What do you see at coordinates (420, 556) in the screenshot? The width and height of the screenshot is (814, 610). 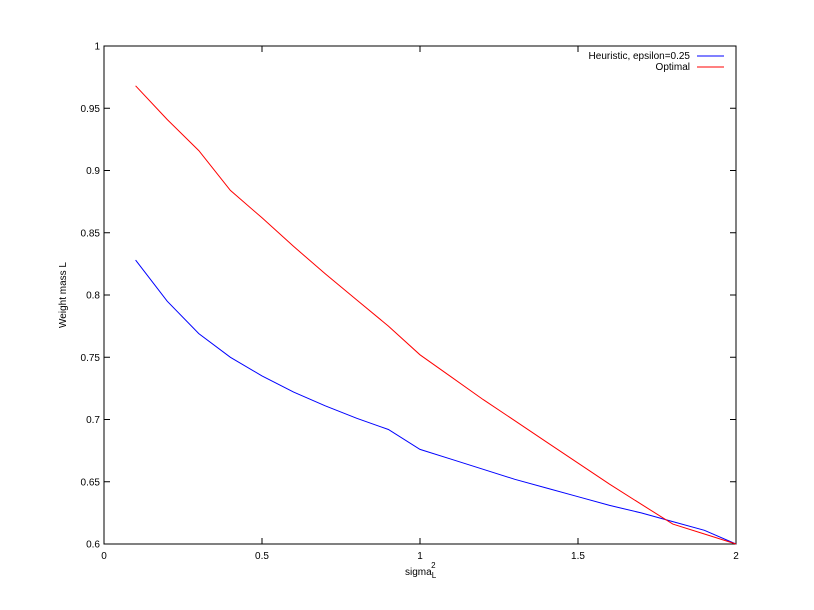 I see `x-tick-label: 1` at bounding box center [420, 556].